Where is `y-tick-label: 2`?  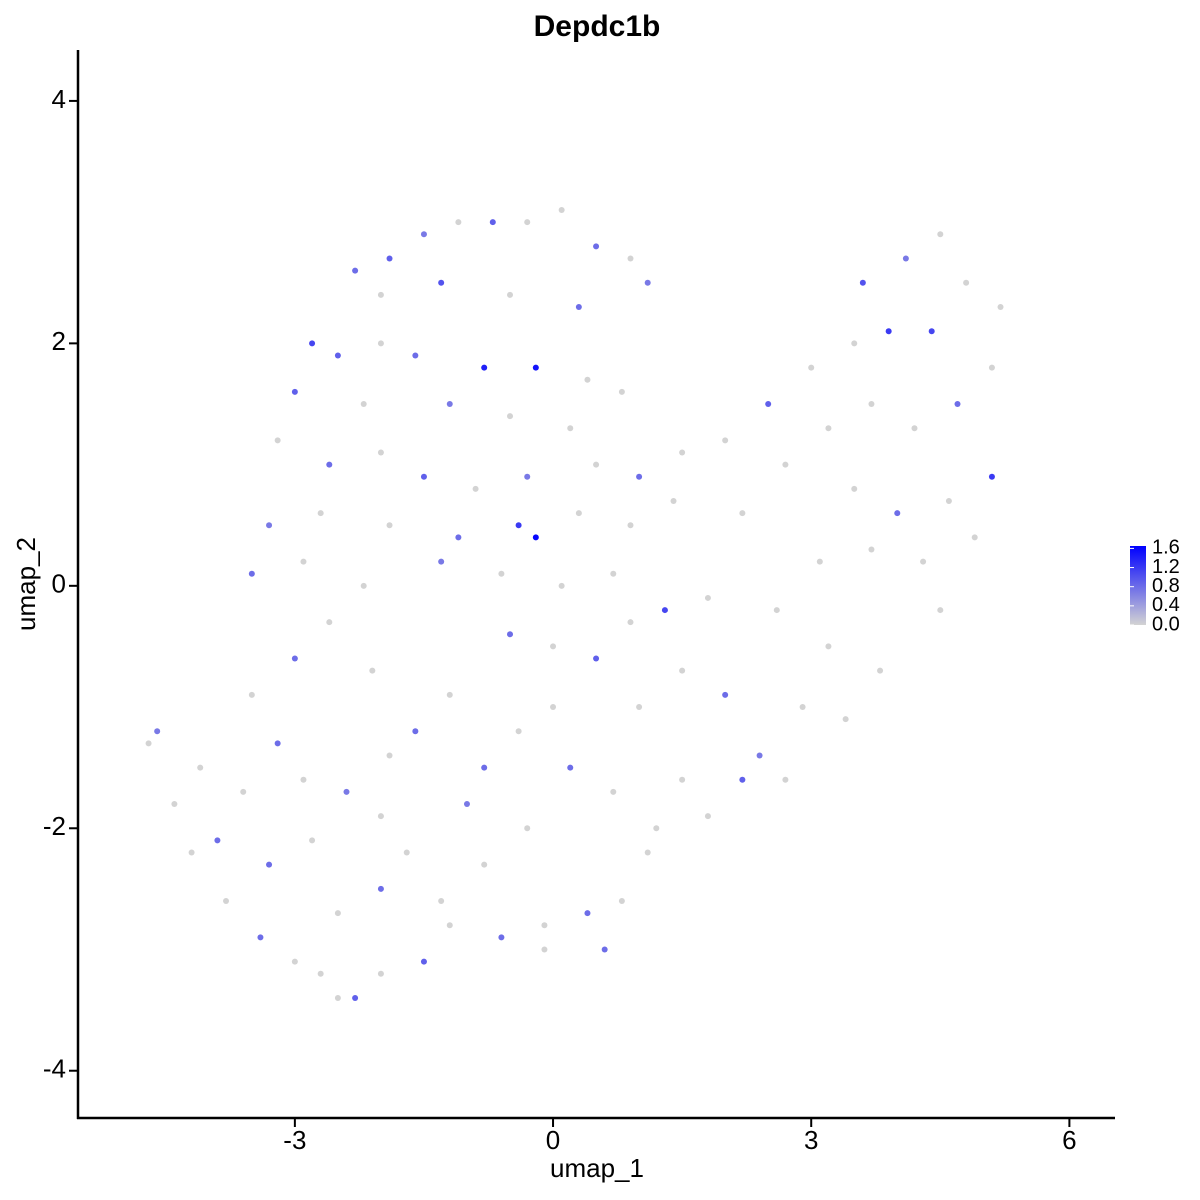 y-tick-label: 2 is located at coordinates (59, 341).